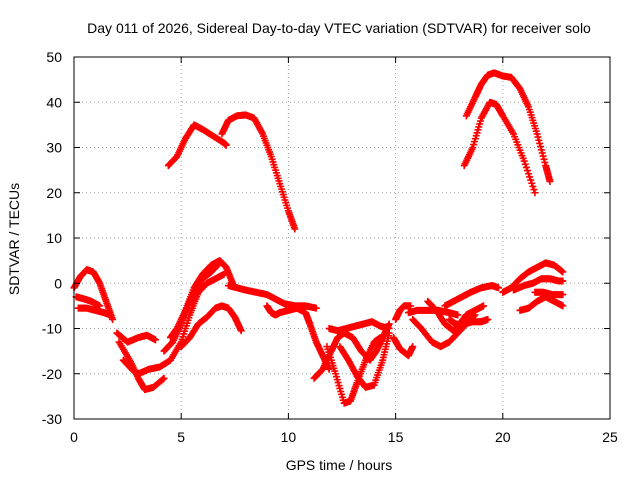  Describe the element at coordinates (54, 57) in the screenshot. I see `y-tick-label: 50` at that location.